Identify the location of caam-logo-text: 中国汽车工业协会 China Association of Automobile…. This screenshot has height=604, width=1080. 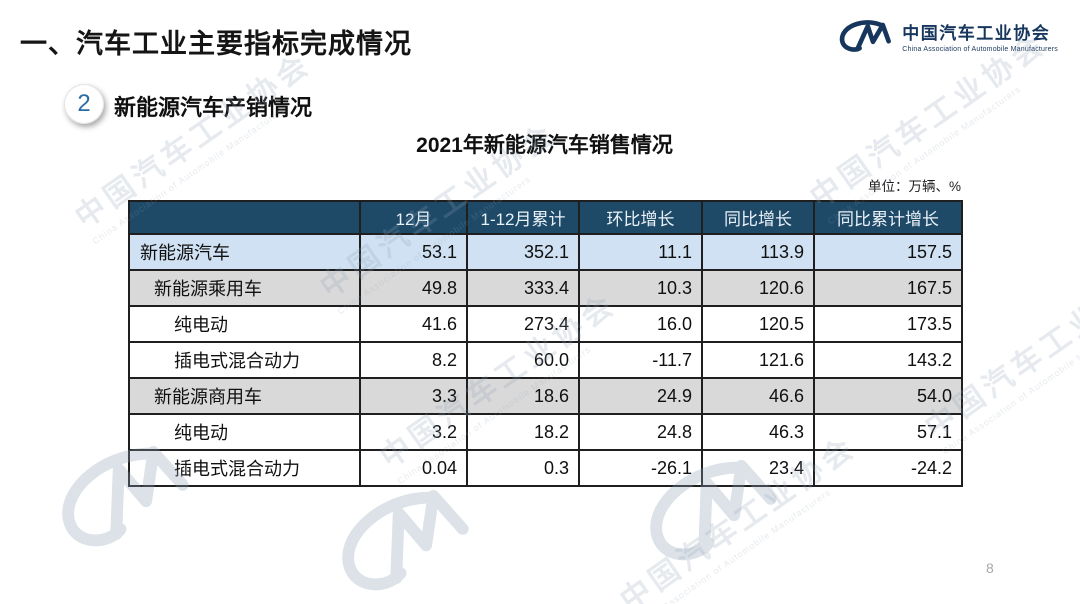
(980, 36).